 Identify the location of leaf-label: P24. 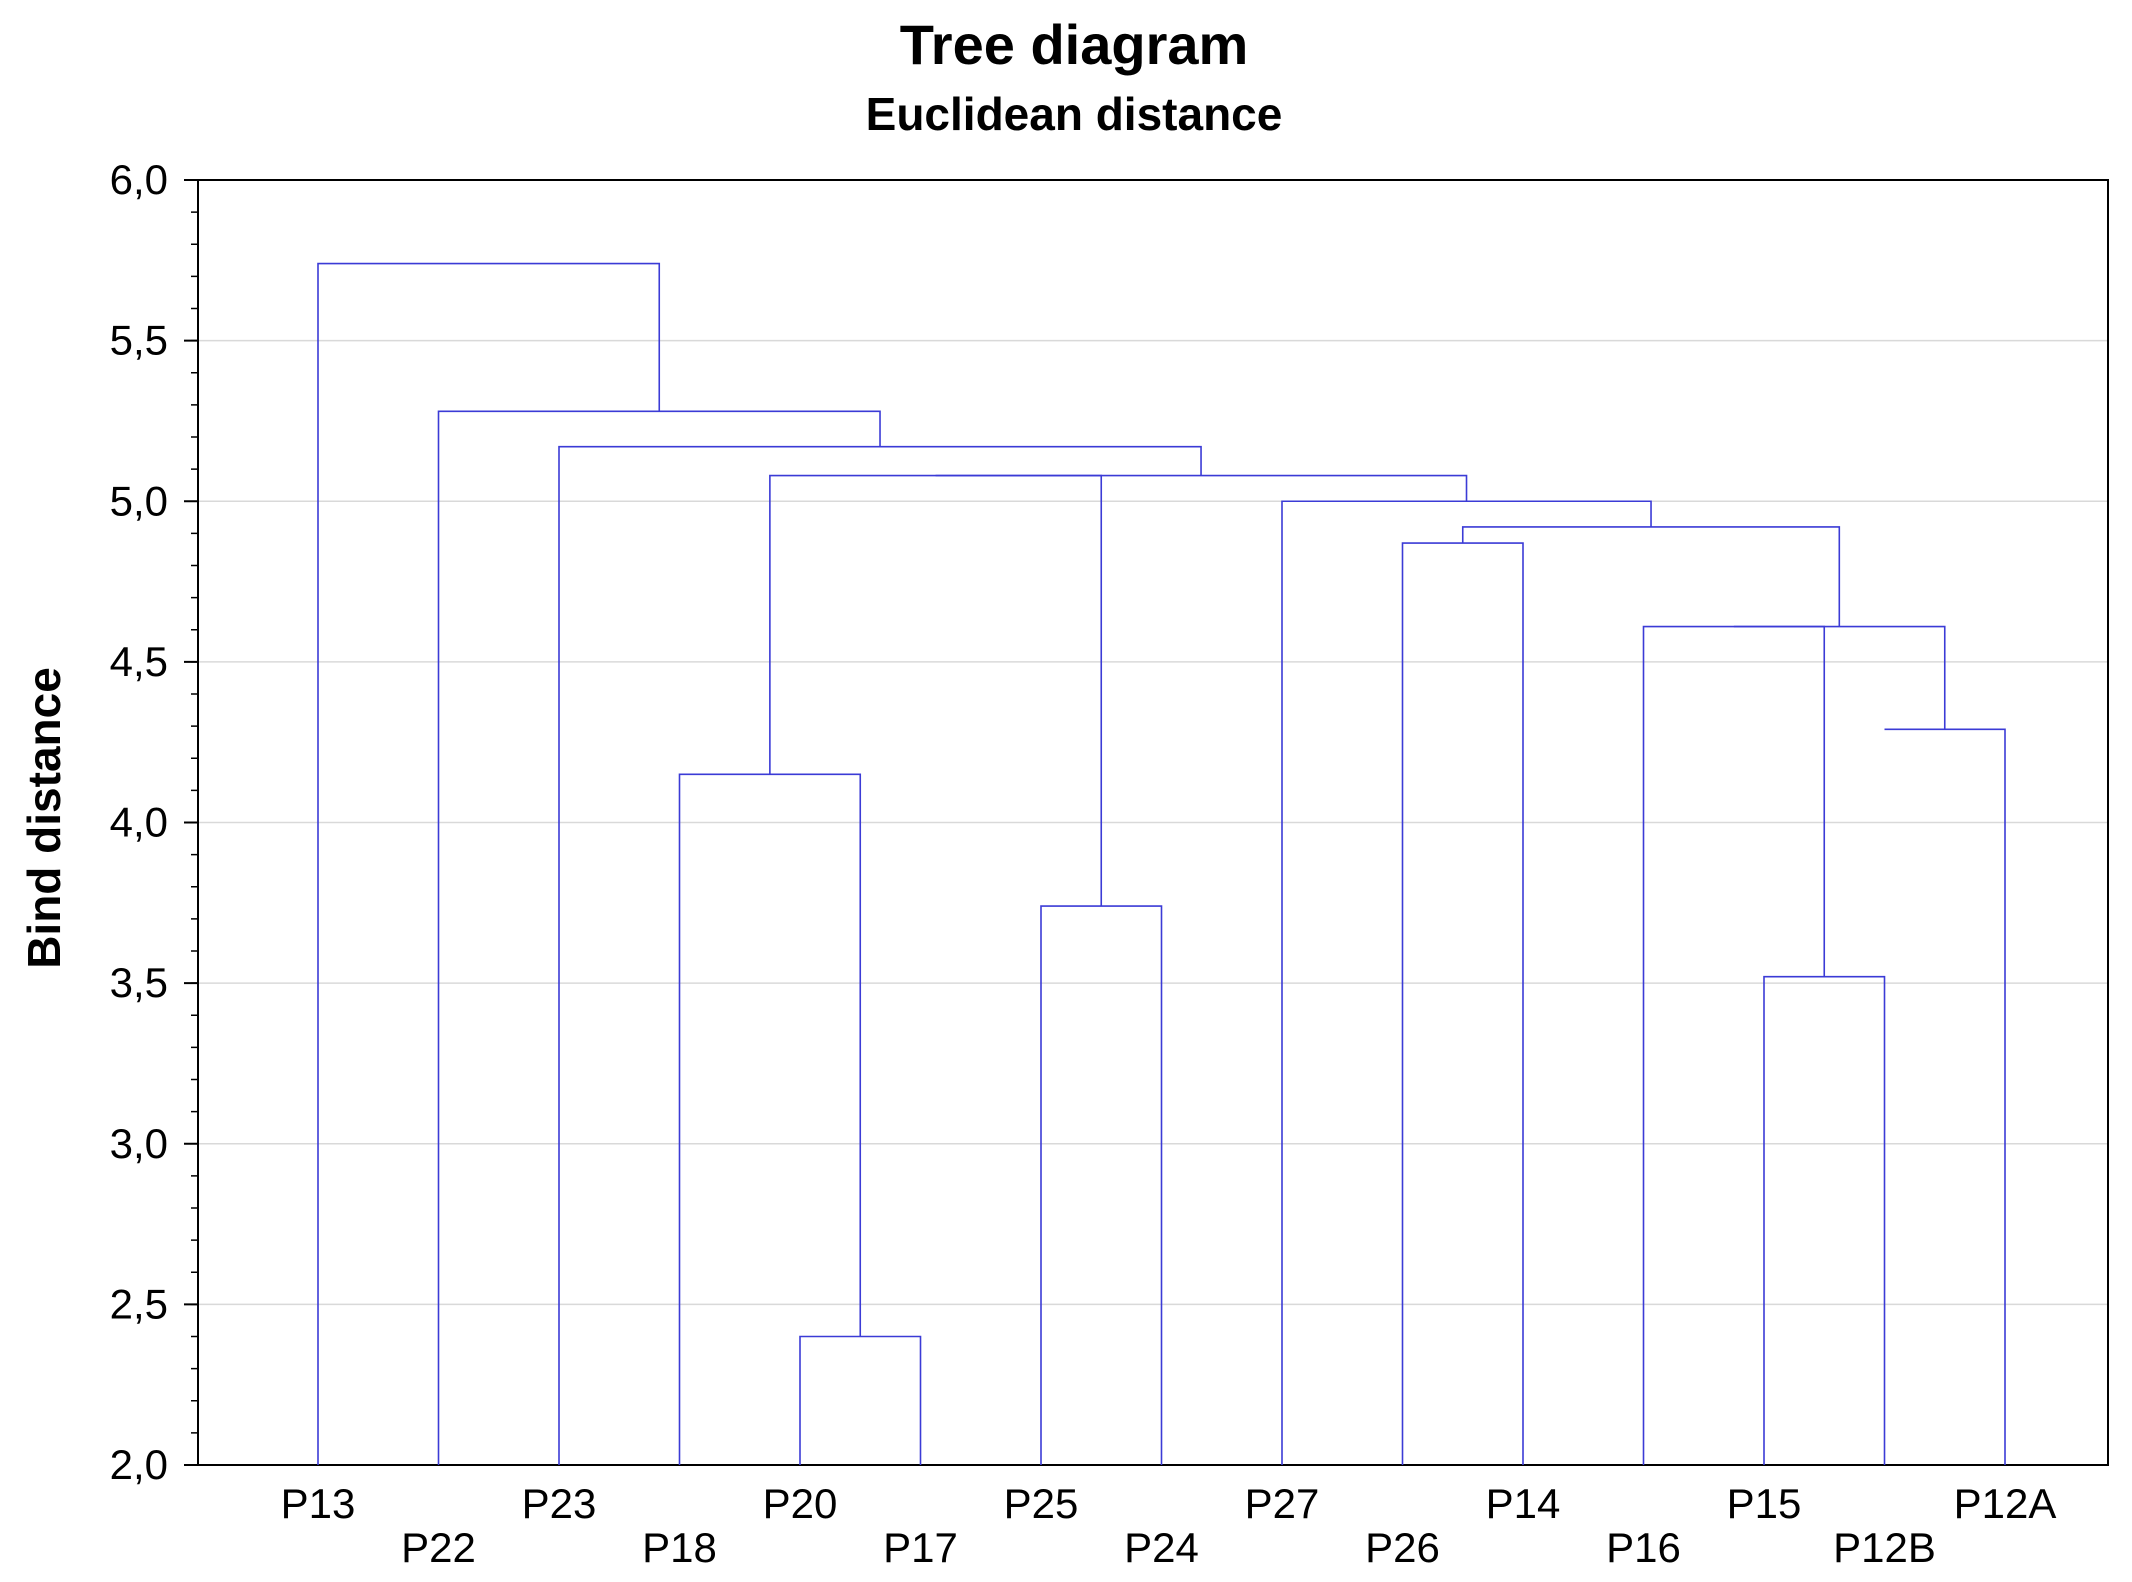
(1161, 1547).